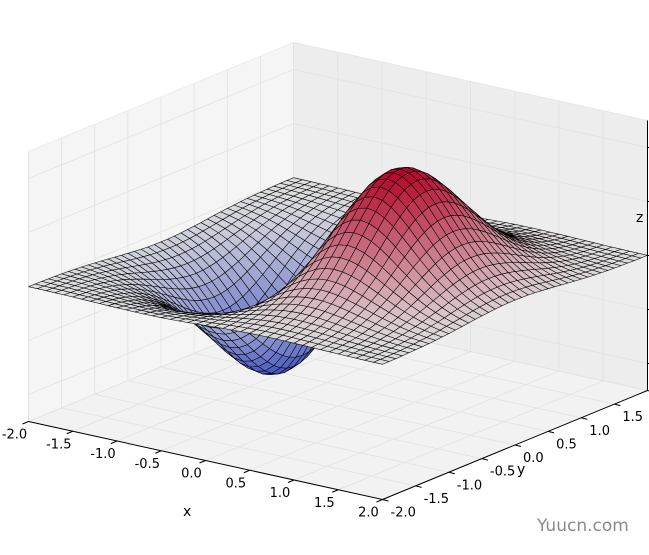 This screenshot has width=649, height=555. What do you see at coordinates (436, 499) in the screenshot?
I see `y-tick-label: -1.5` at bounding box center [436, 499].